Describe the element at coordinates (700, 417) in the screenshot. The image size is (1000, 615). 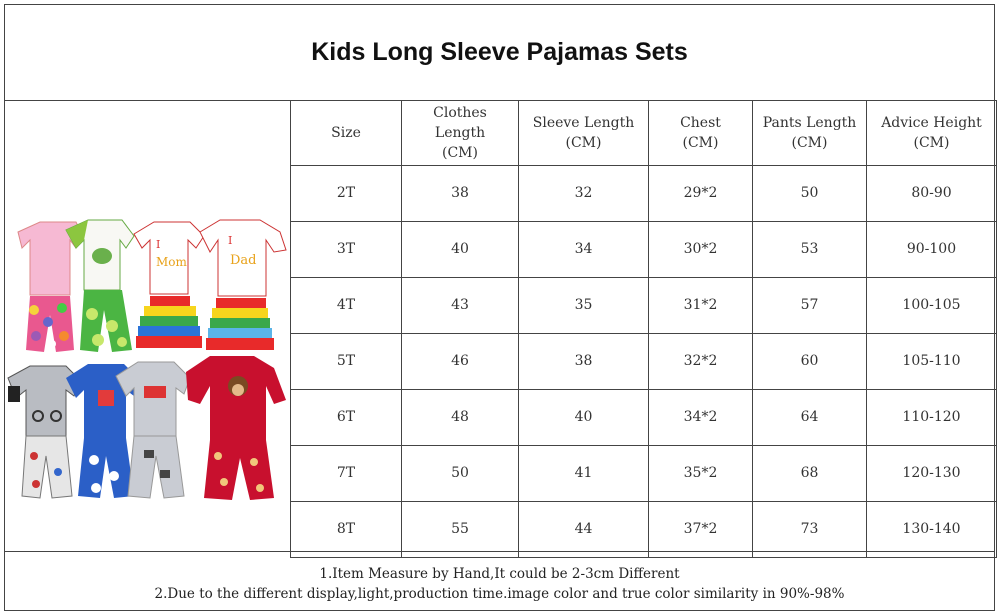
I see `cell-chest: 34*2` at that location.